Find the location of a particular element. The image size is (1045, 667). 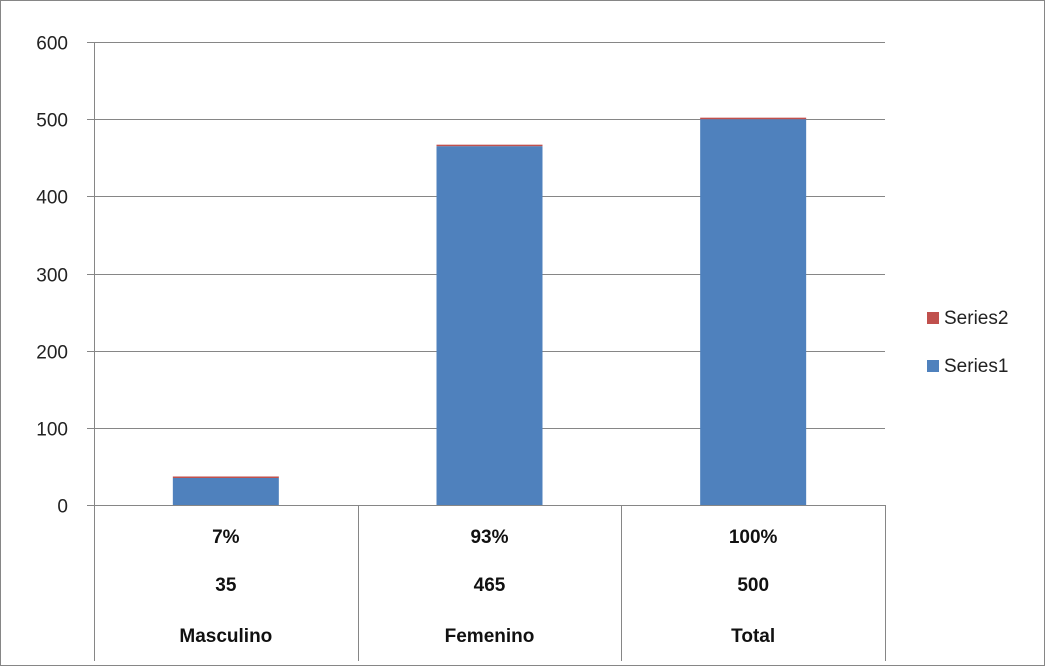

y-tick-label: 600 is located at coordinates (52, 44).